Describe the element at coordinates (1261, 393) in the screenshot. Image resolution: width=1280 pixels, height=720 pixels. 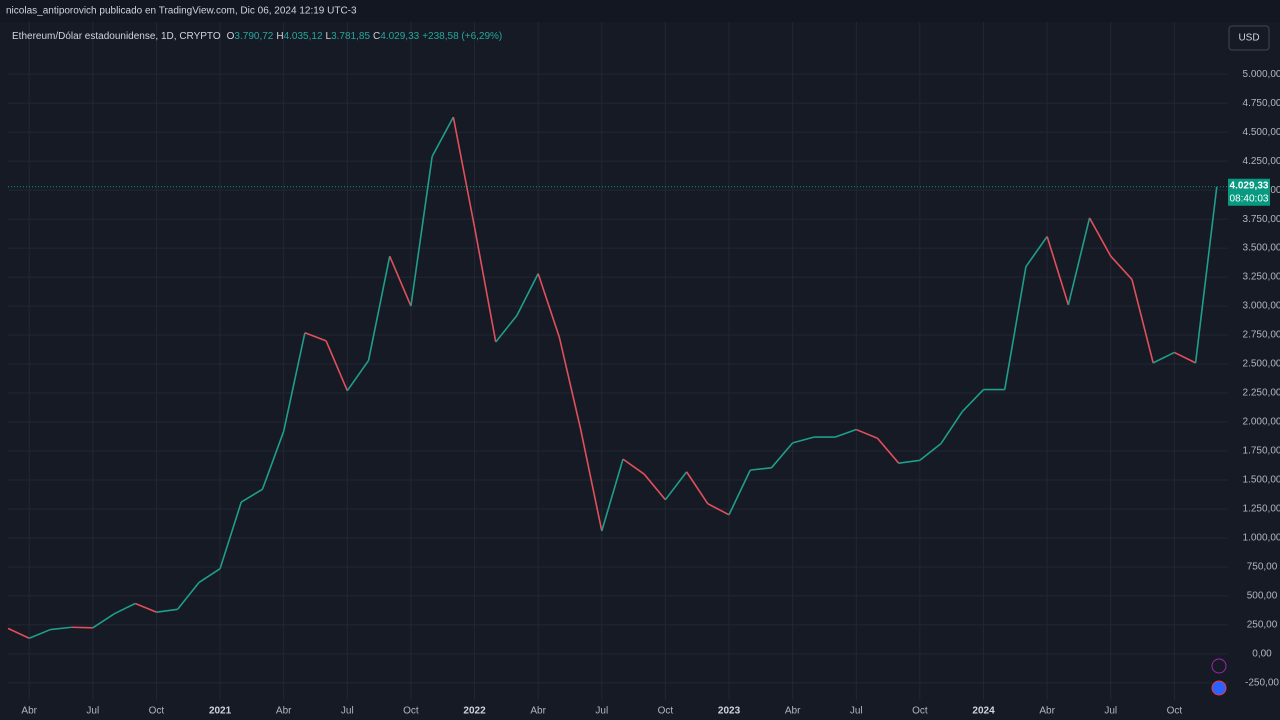
I see `y-tick-label: 2.250,00` at that location.